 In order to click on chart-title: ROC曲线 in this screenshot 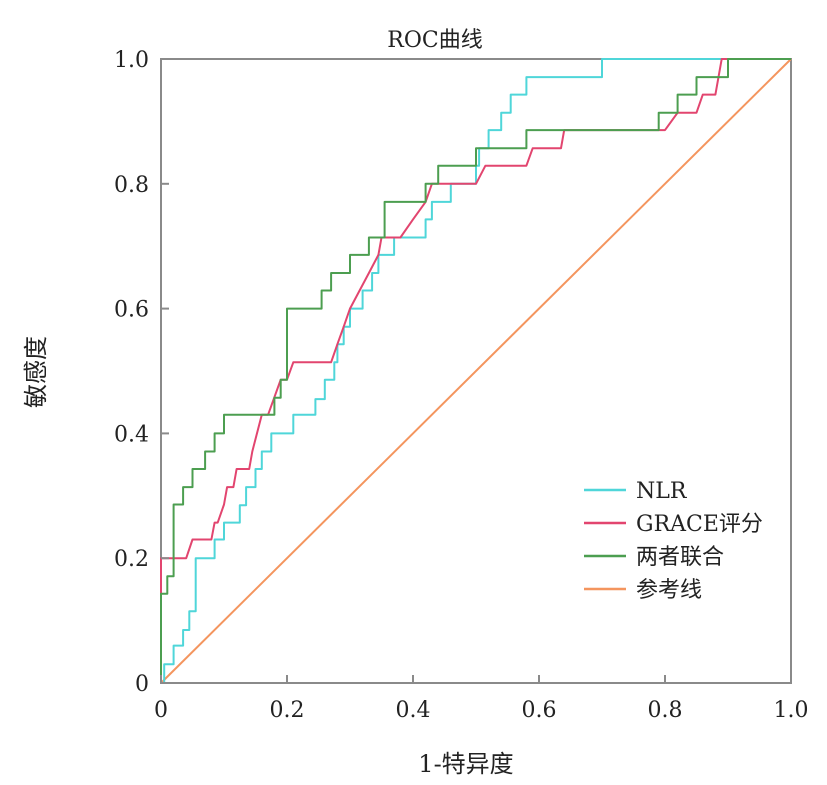, I will do `click(434, 40)`.